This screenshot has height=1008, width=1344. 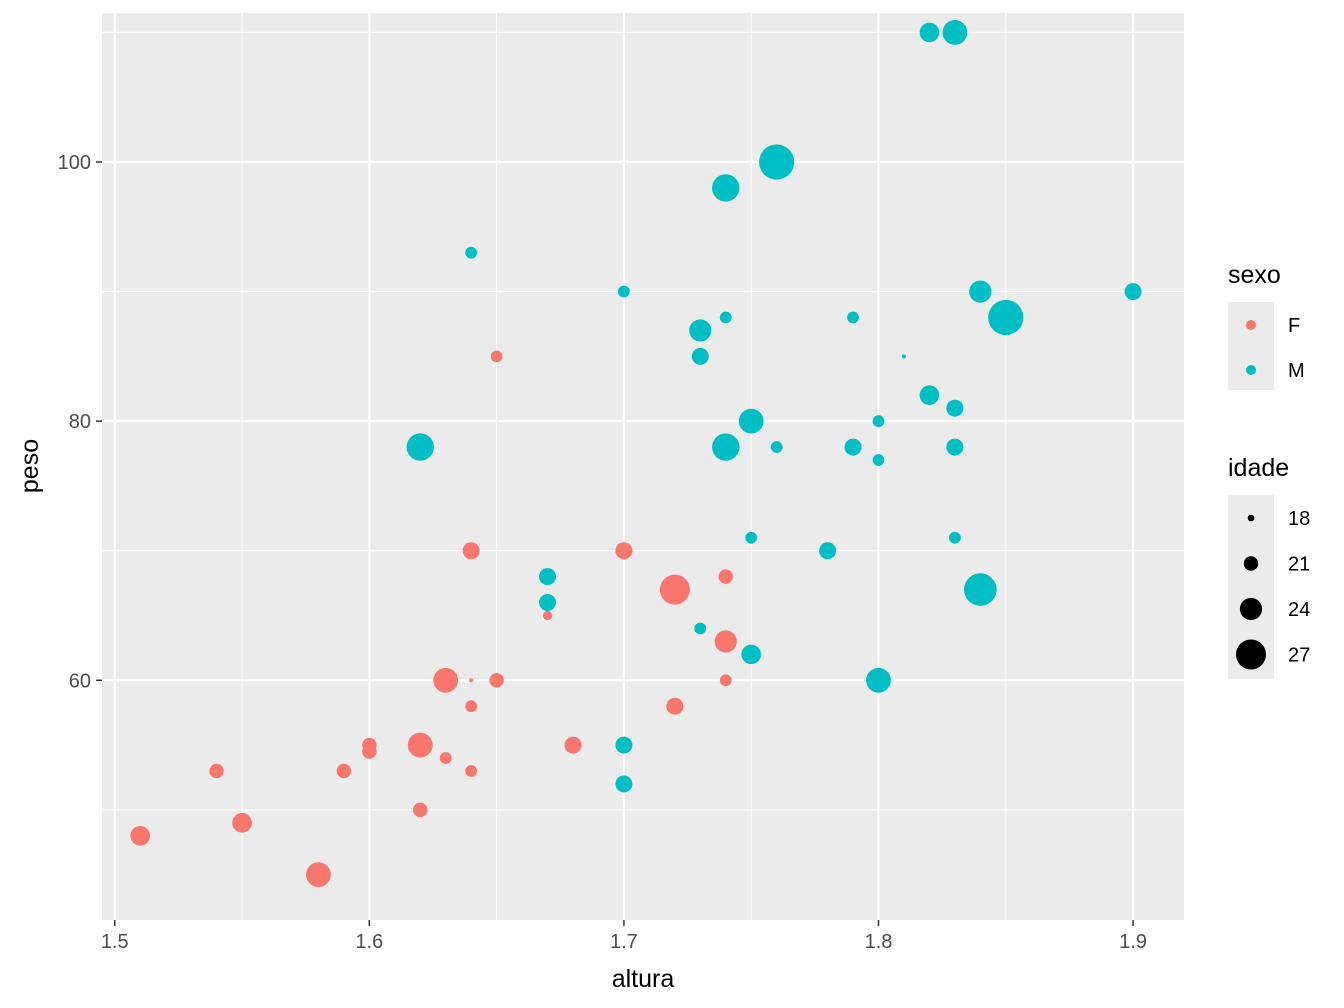 What do you see at coordinates (1251, 370) in the screenshot?
I see `color-legend-key-M` at bounding box center [1251, 370].